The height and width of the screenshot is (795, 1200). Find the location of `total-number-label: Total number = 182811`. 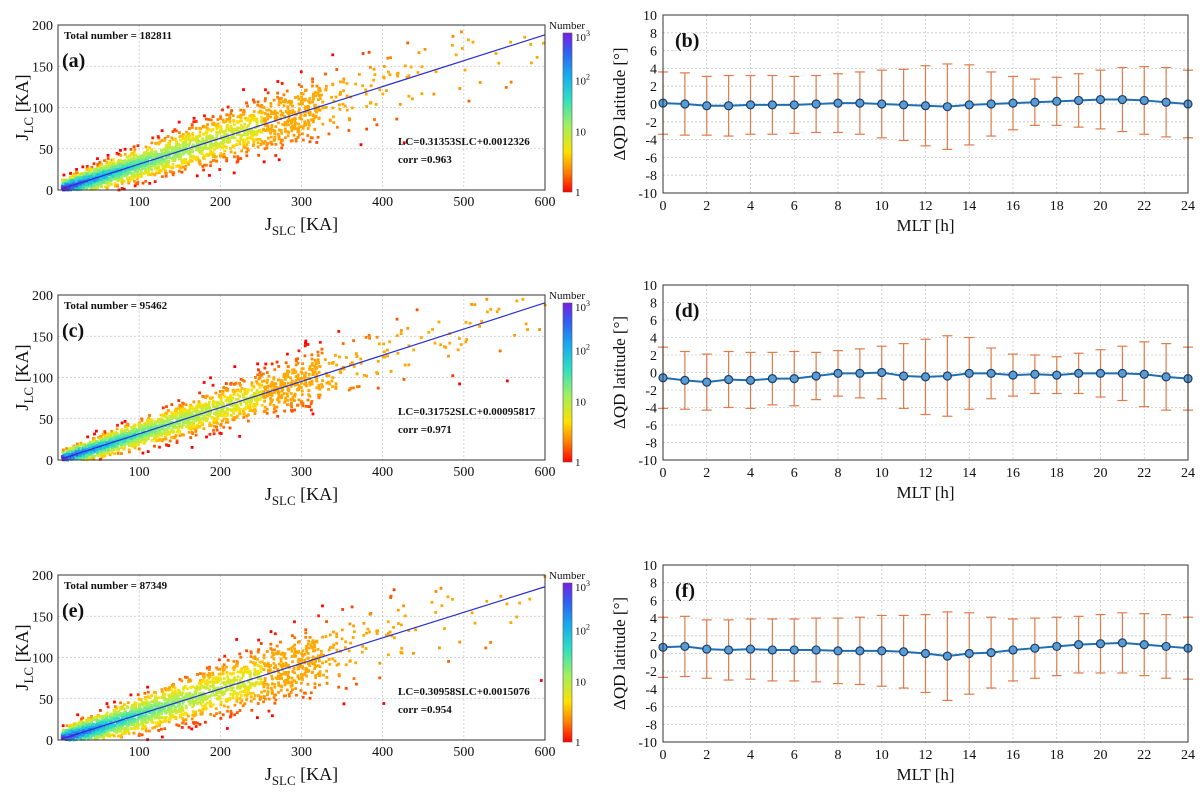

total-number-label: Total number = 182811 is located at coordinates (118, 36).